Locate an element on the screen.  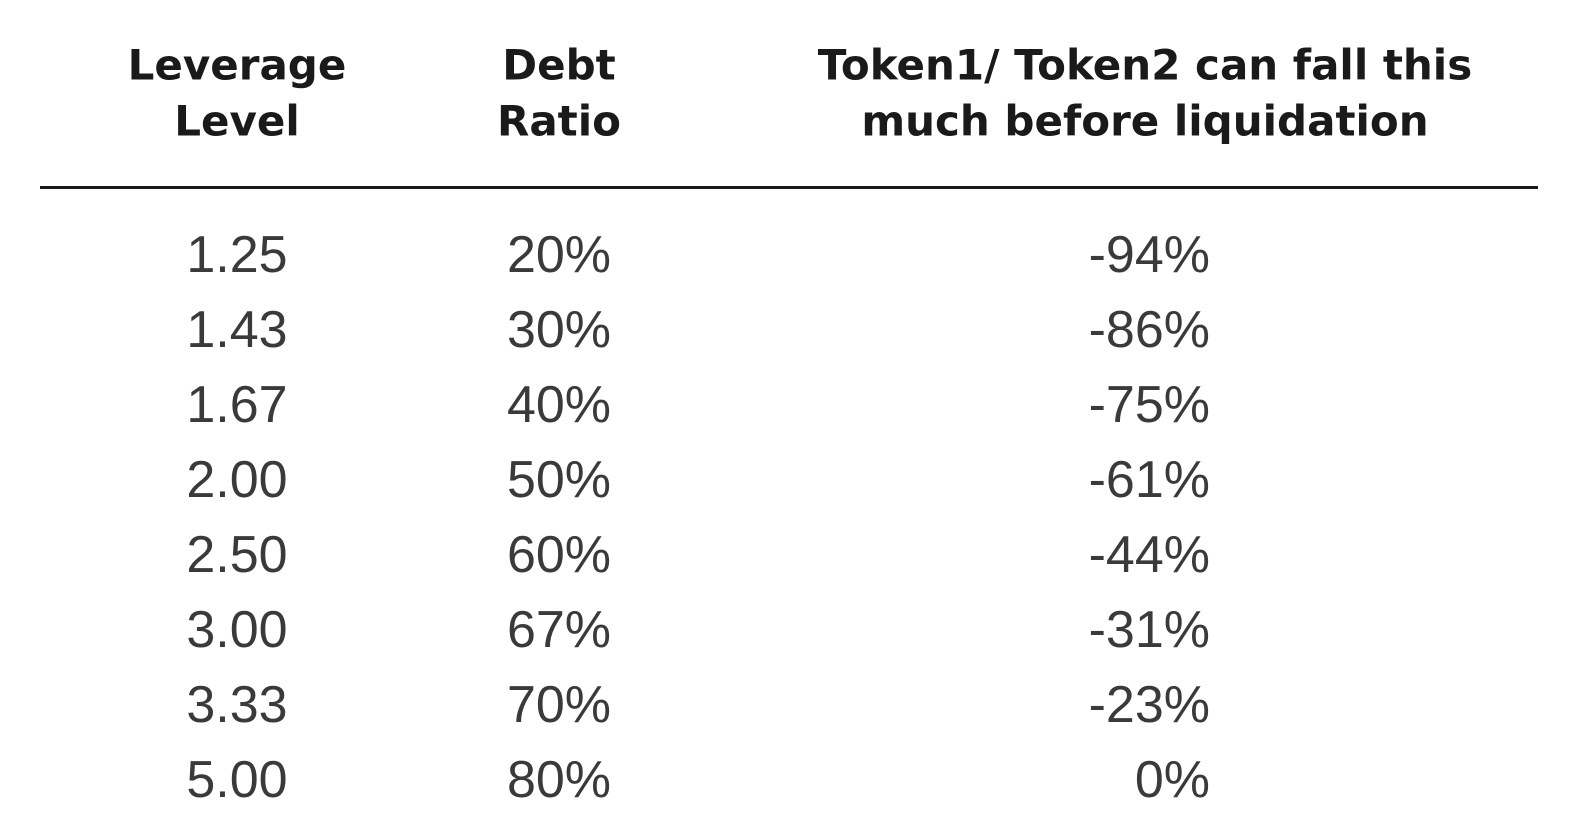
column-header: Token1/ Token2 can fall this is located at coordinates (1145, 65).